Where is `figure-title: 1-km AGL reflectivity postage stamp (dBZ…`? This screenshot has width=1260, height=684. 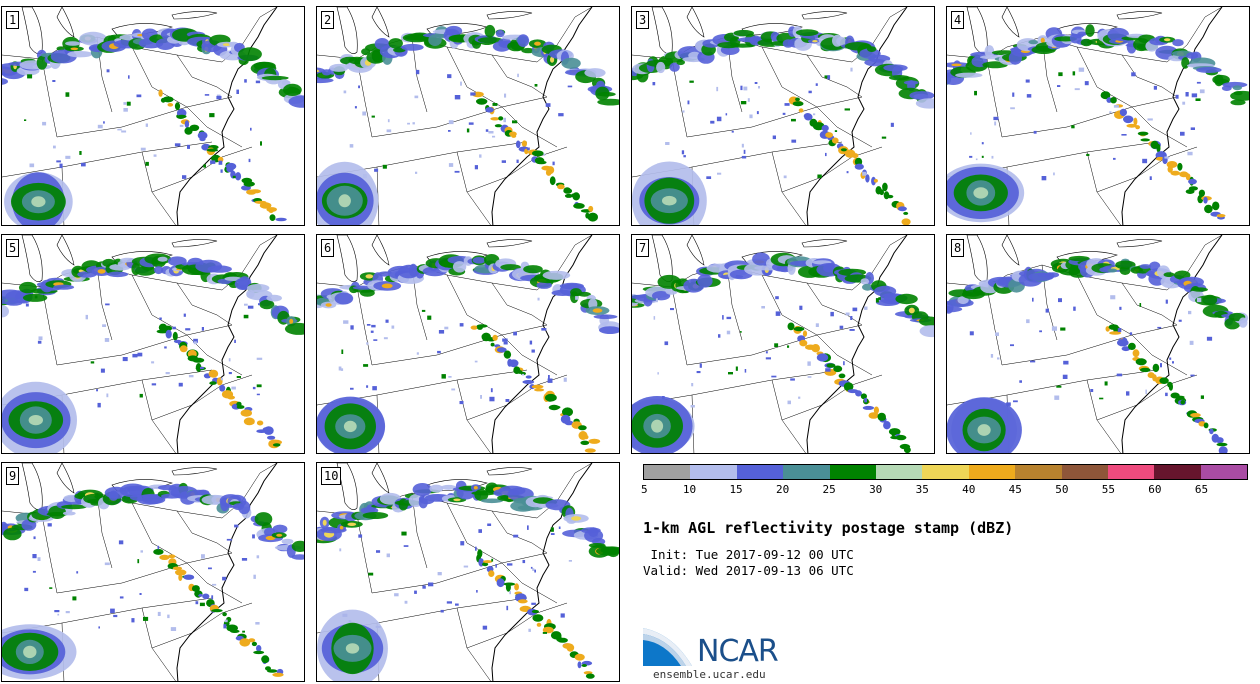 figure-title: 1-km AGL reflectivity postage stamp (dBZ… is located at coordinates (828, 528).